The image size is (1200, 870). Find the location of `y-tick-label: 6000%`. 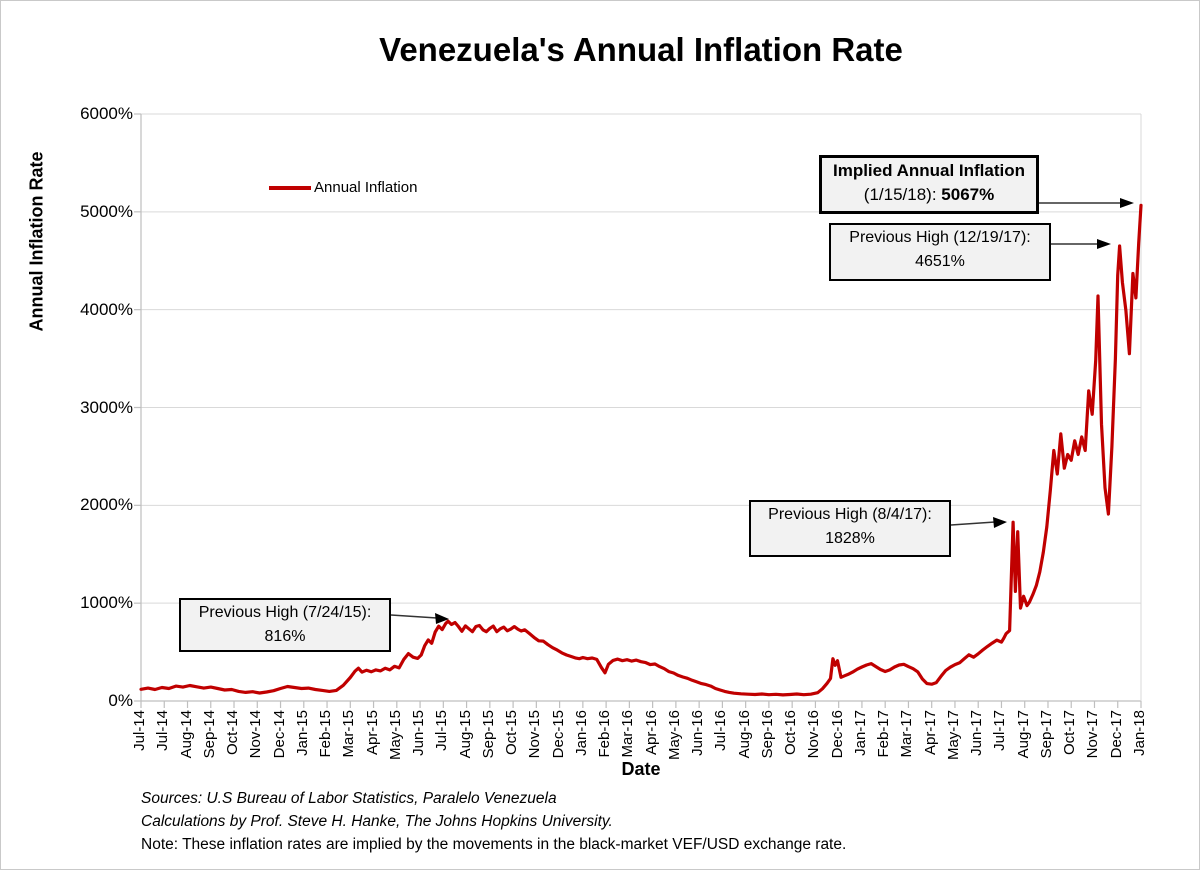

y-tick-label: 6000% is located at coordinates (106, 113).